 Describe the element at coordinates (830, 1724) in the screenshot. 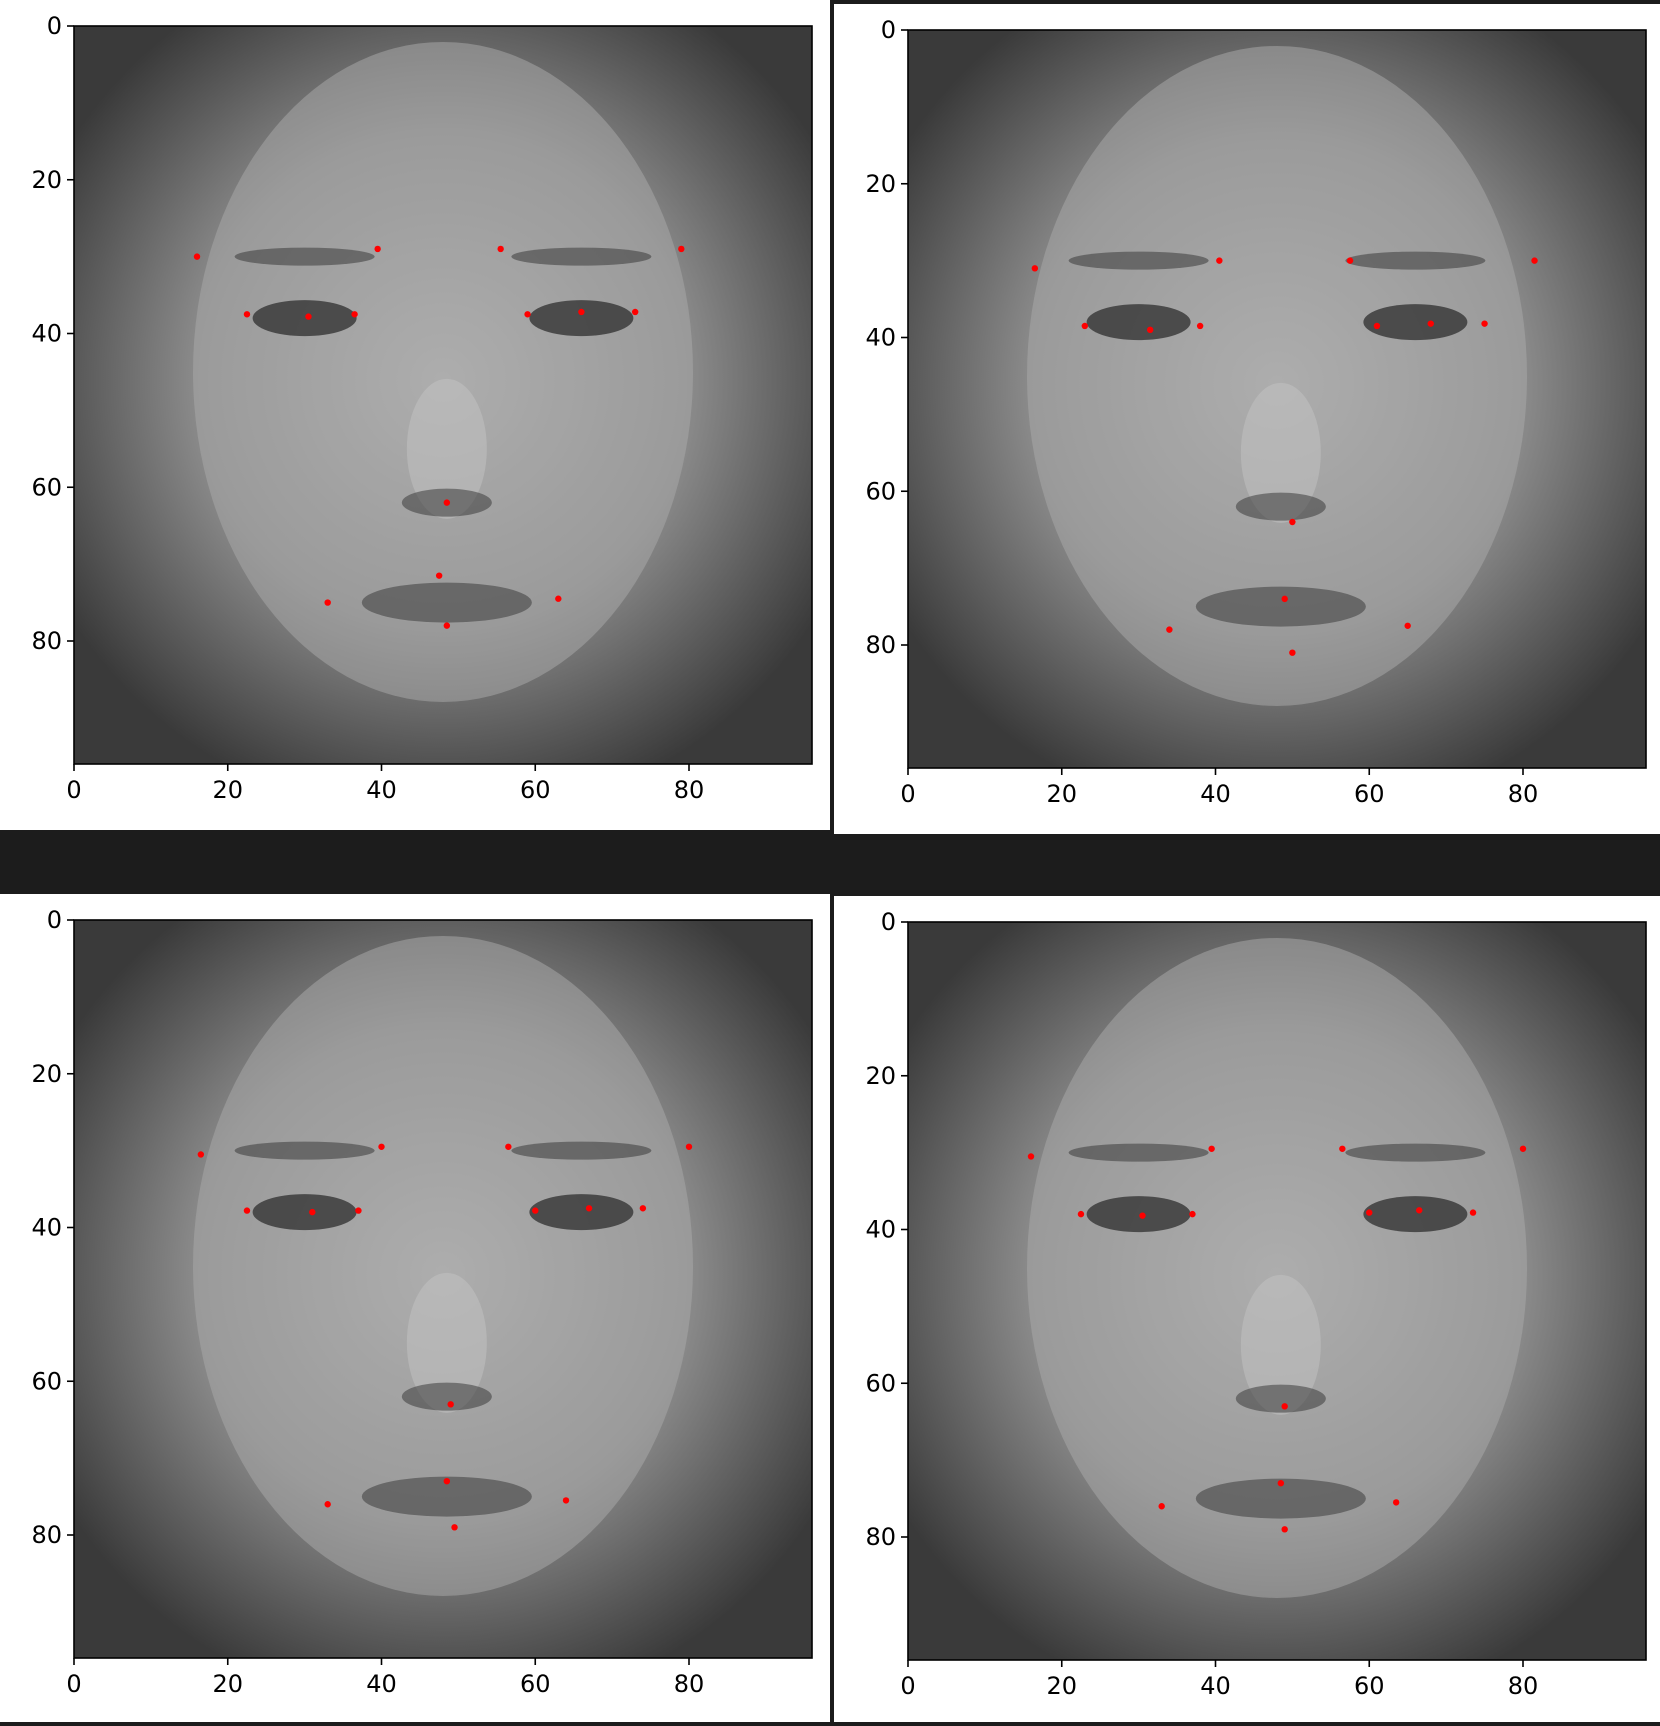

I see `bottom-edge` at that location.